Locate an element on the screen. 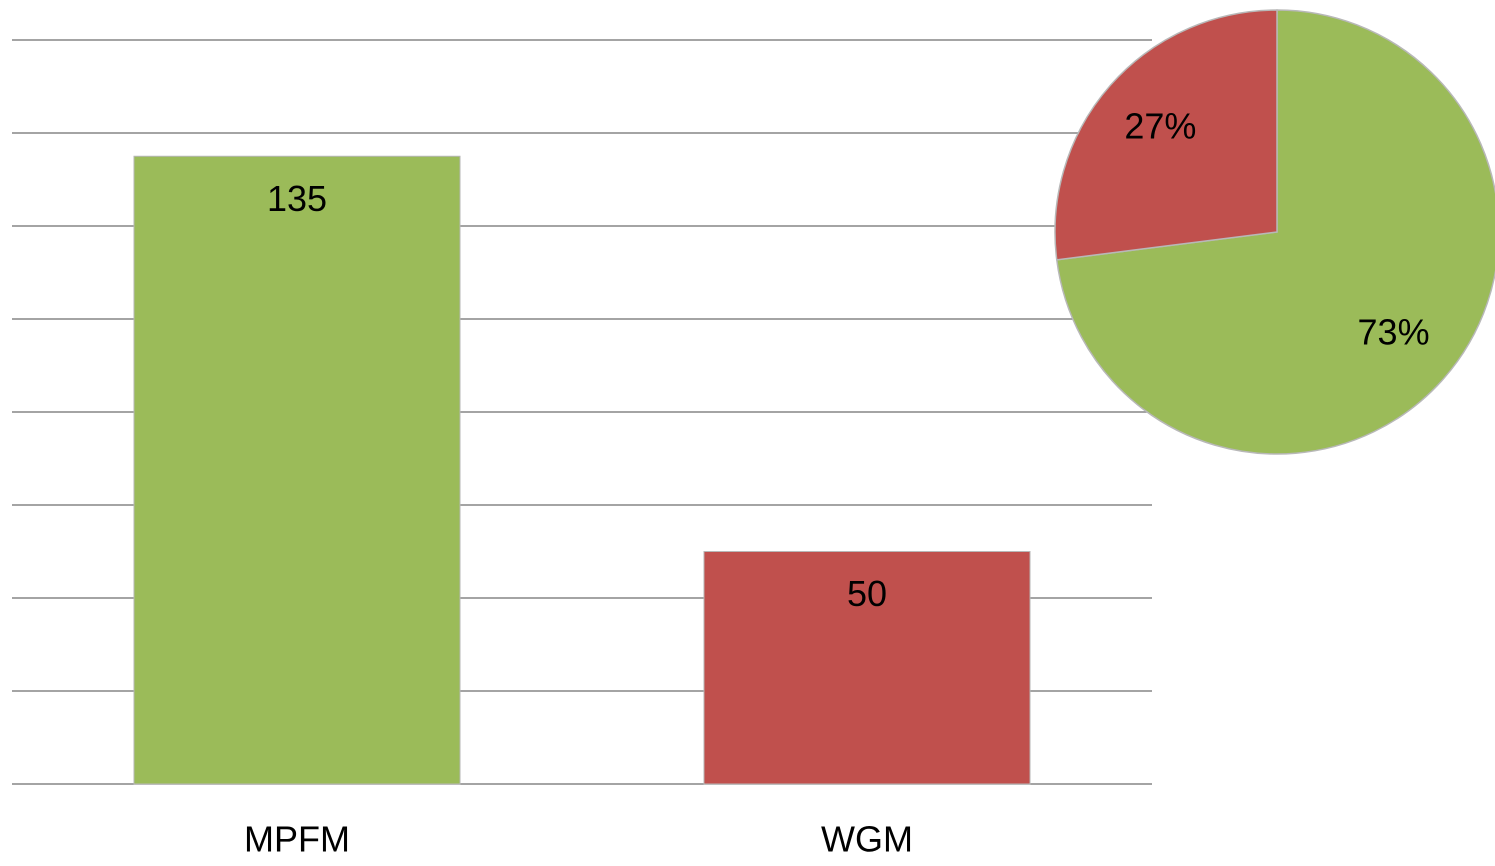 This screenshot has width=1495, height=866. data-label: 27% is located at coordinates (1160, 126).